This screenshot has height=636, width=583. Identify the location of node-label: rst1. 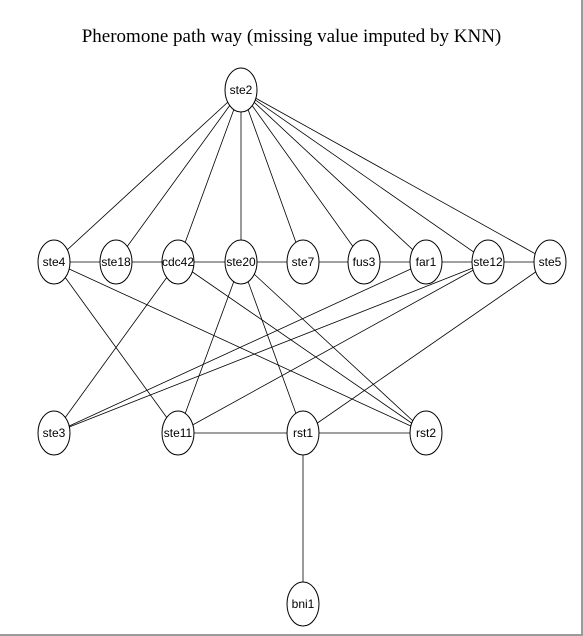
(303, 433).